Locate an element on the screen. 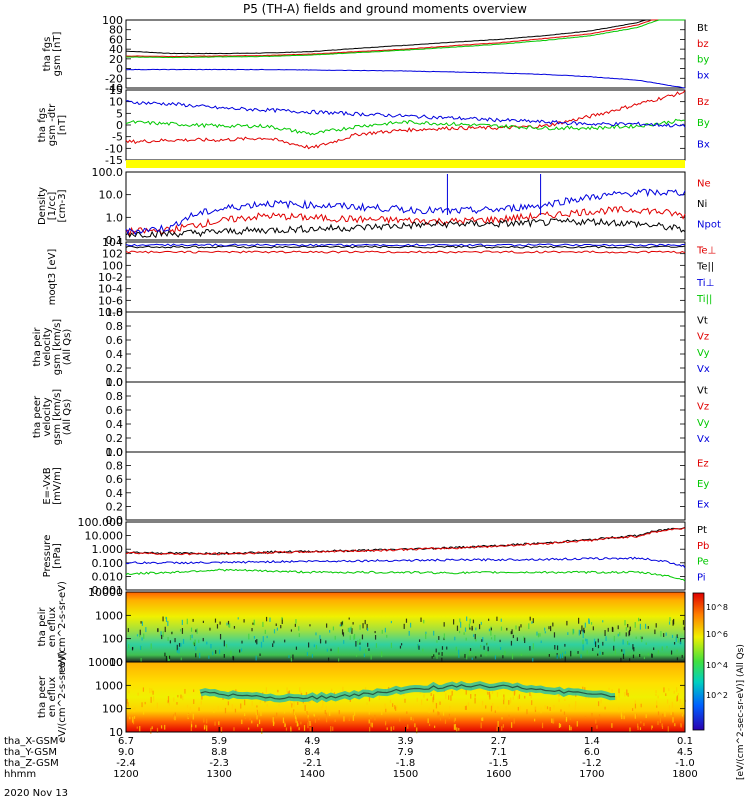 Image resolution: width=750 pixels, height=800 pixels. legend-entry: Vy is located at coordinates (703, 353).